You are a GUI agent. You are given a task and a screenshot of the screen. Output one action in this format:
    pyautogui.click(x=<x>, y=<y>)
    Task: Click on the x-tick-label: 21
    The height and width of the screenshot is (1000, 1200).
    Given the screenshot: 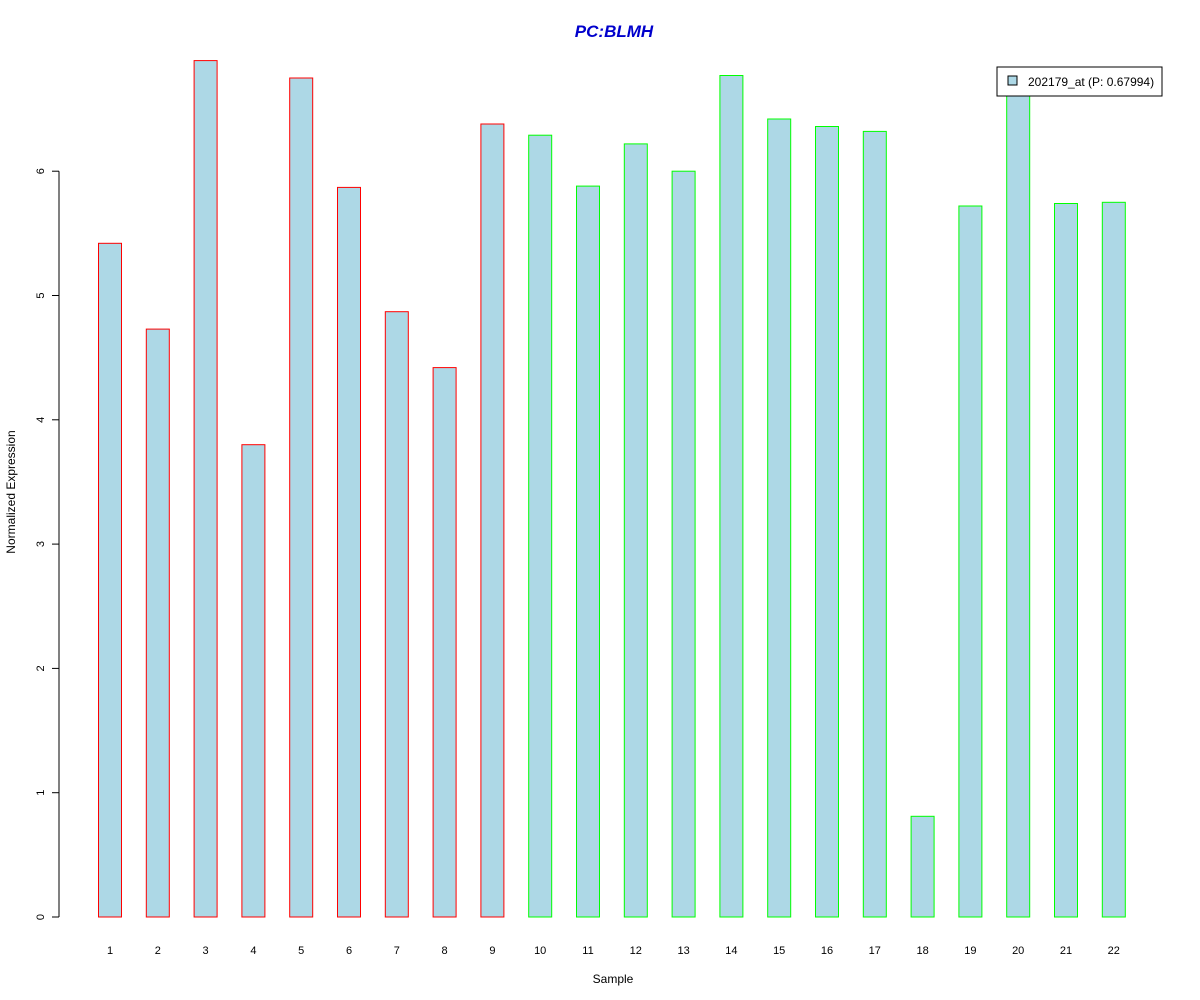 What is the action you would take?
    pyautogui.click(x=1066, y=951)
    